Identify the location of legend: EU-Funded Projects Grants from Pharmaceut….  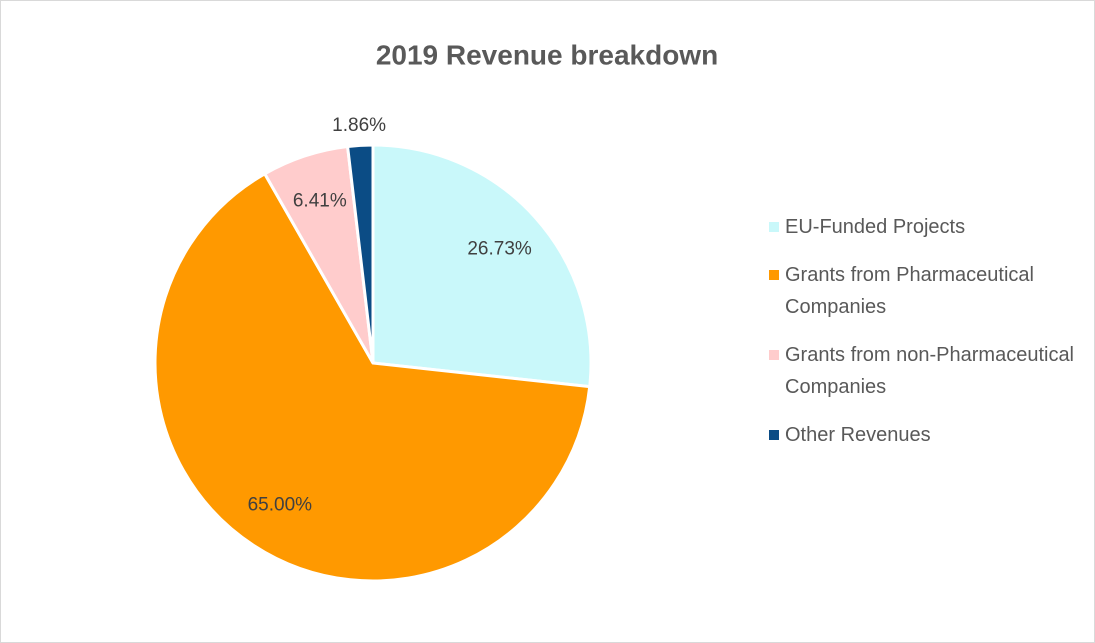
(929, 339).